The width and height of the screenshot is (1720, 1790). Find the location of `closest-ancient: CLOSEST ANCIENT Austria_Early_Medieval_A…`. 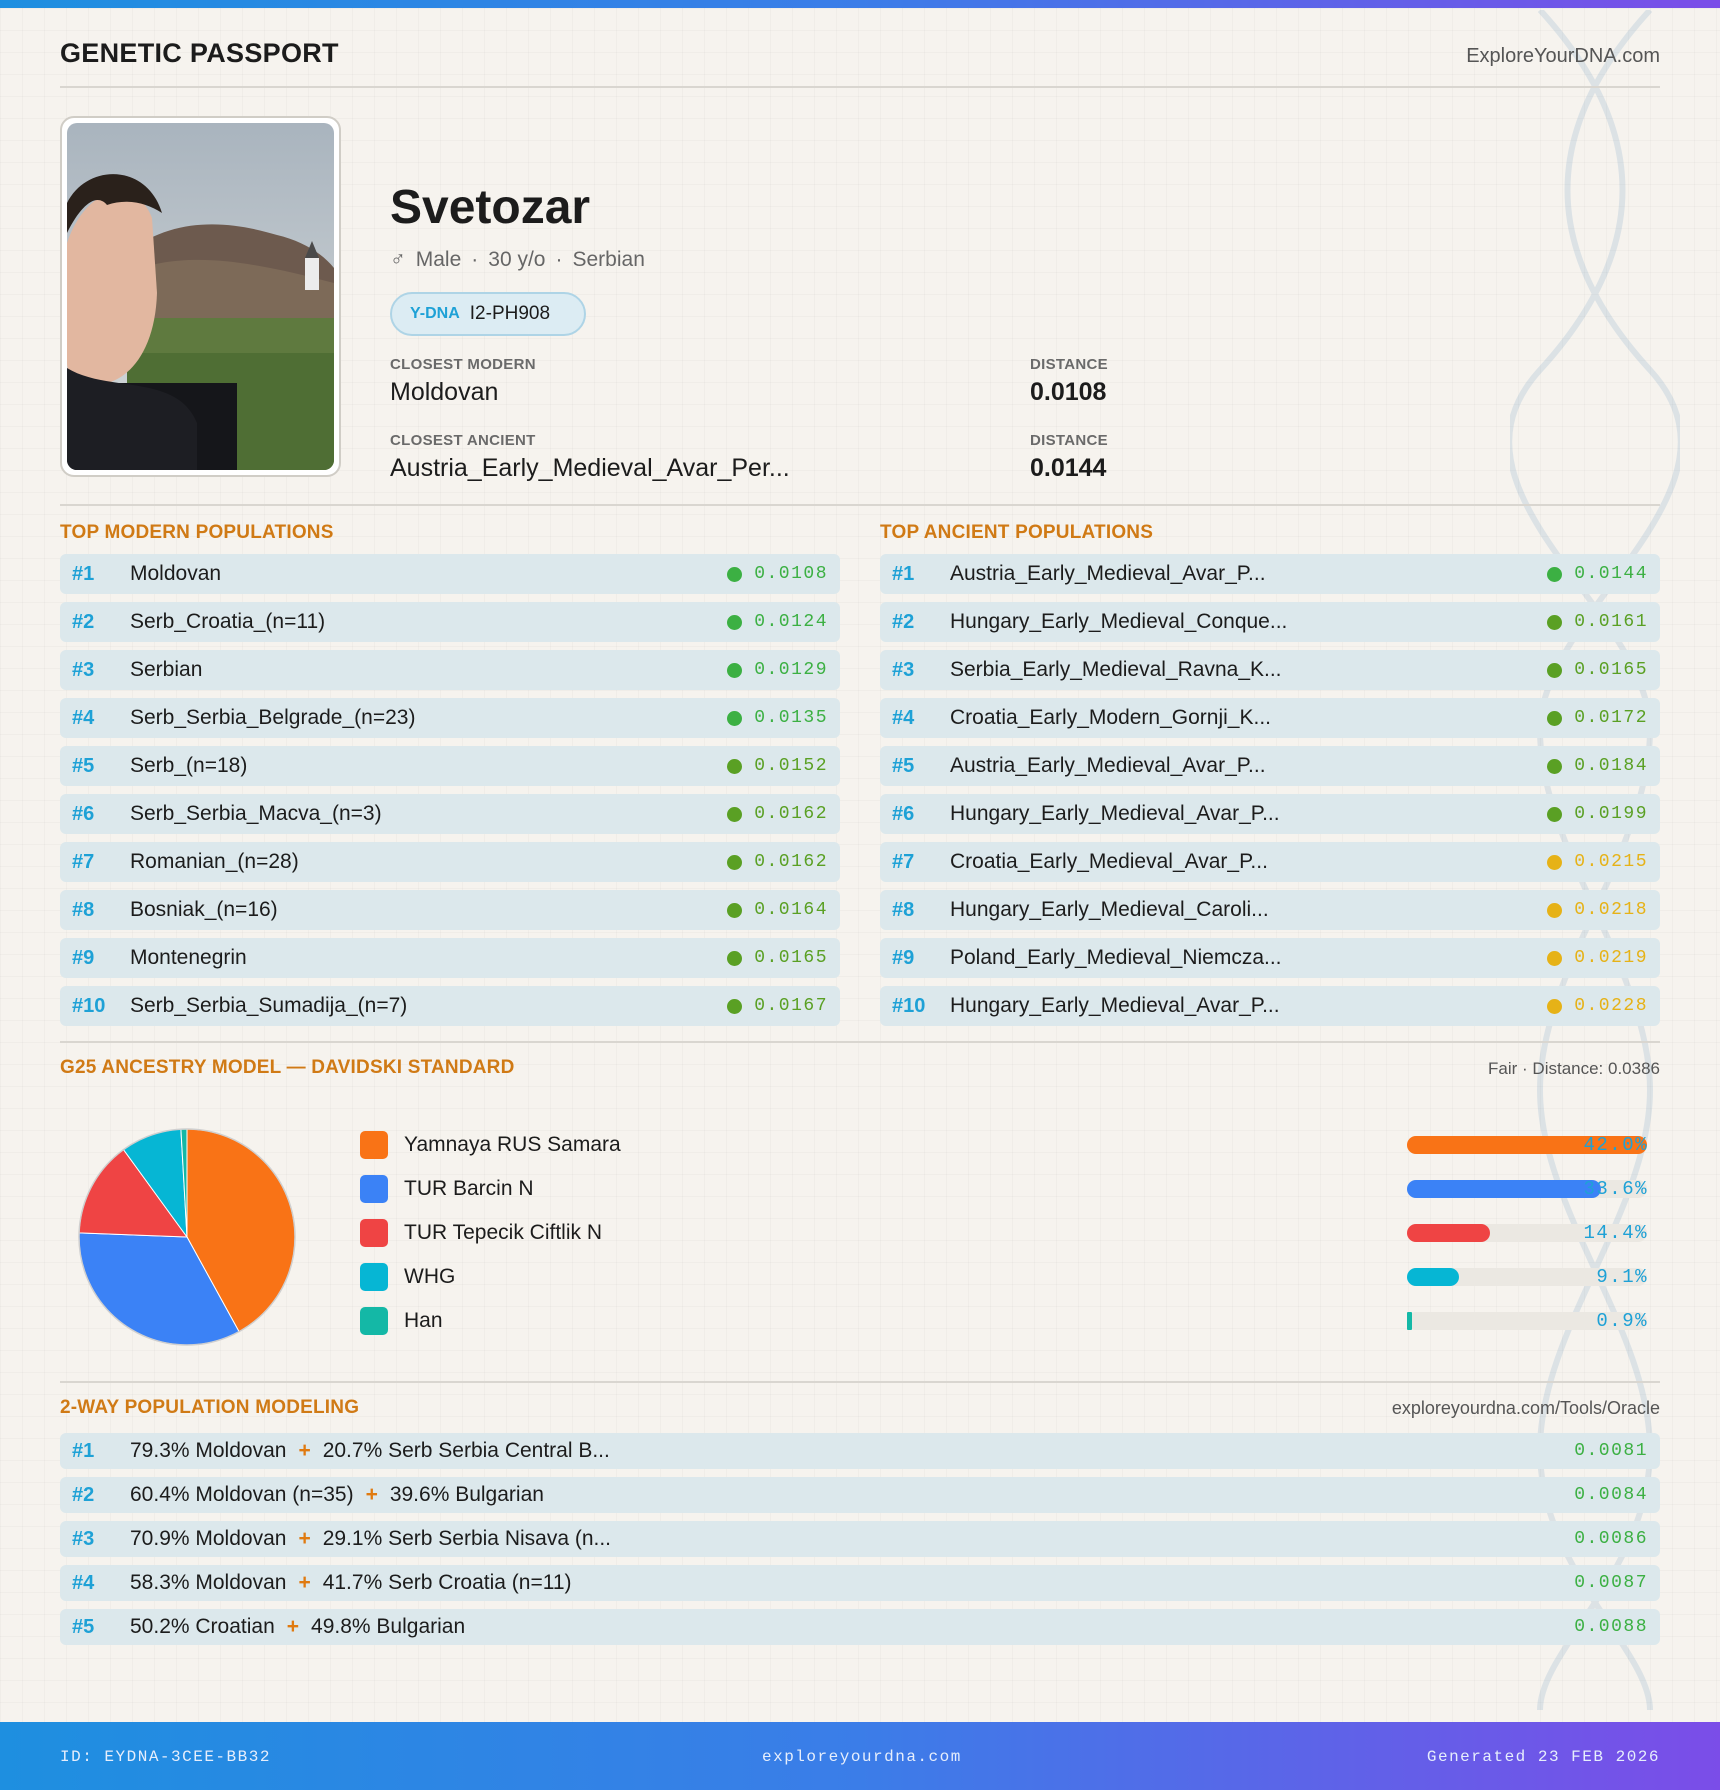

closest-ancient: CLOSEST ANCIENT Austria_Early_Medieval_A… is located at coordinates (590, 457).